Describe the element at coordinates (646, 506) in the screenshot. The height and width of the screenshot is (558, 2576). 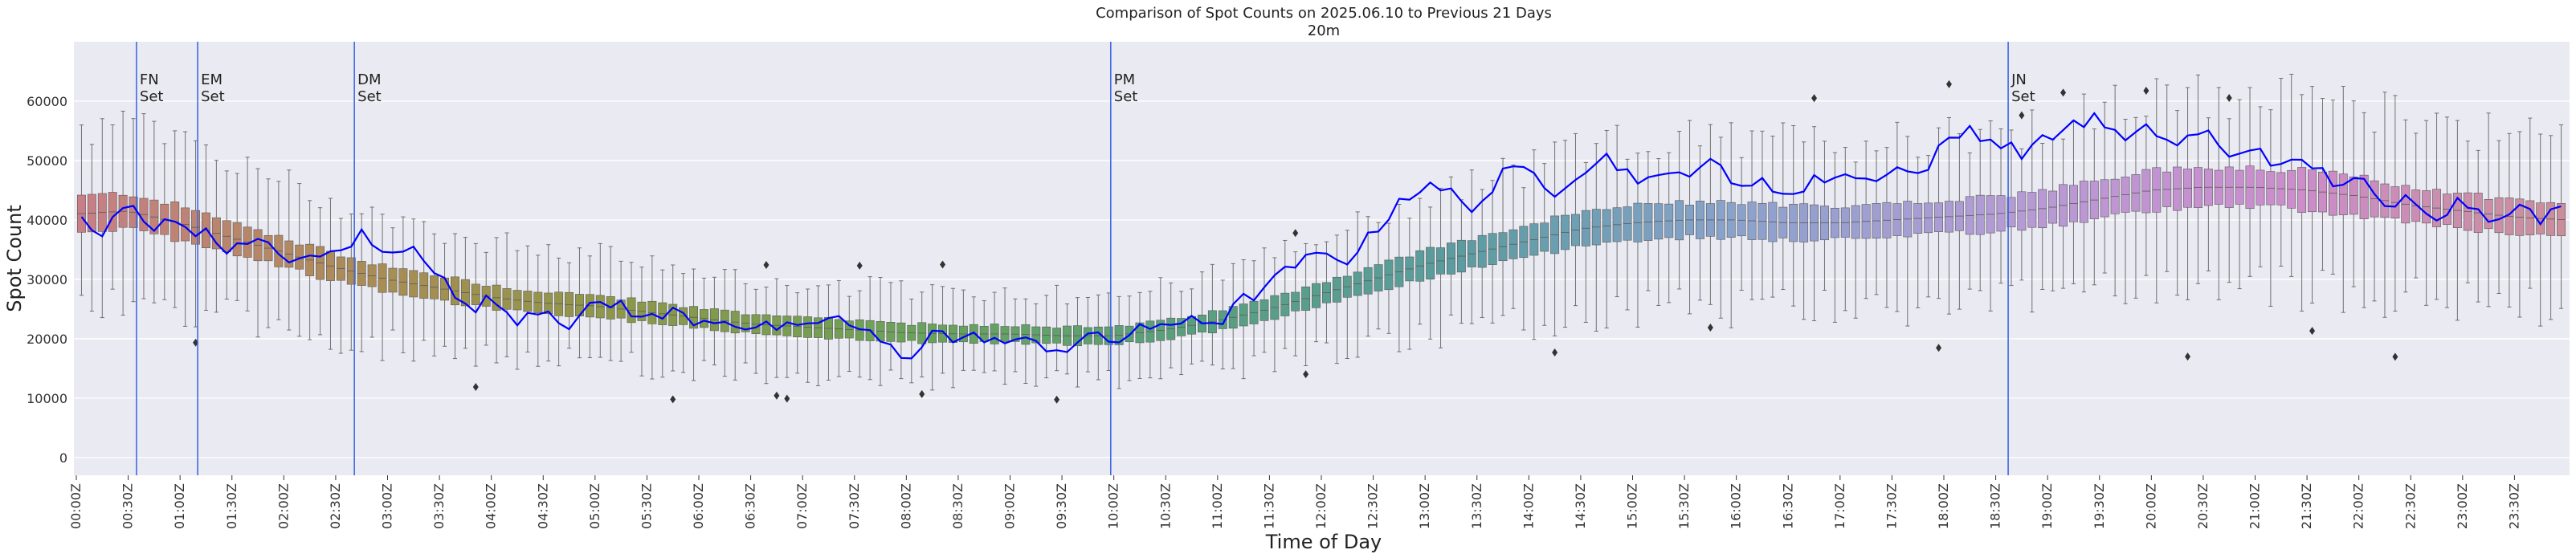
I see `x-tick-label: 05:30Z` at that location.